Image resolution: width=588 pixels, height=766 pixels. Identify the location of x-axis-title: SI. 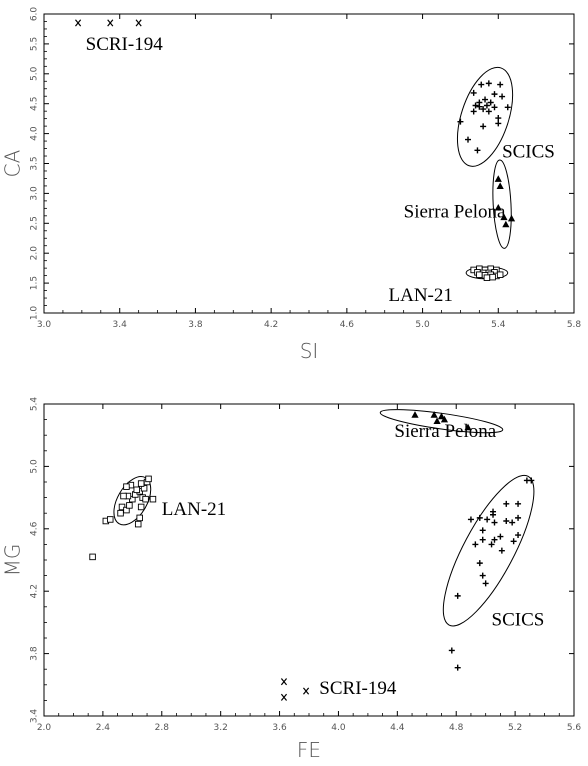
(309, 351).